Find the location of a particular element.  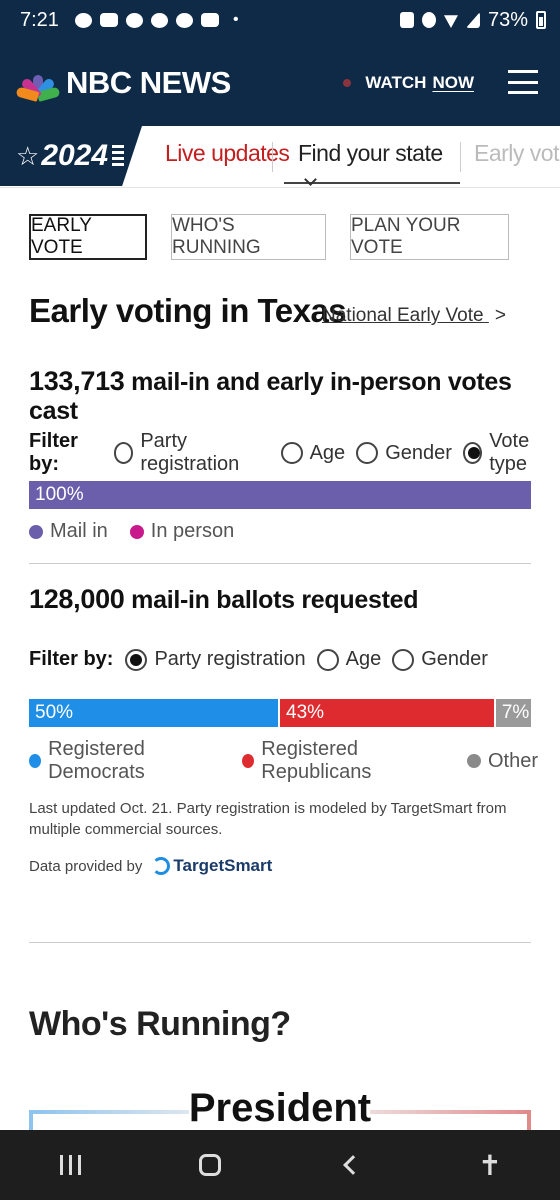

tab-plan-your-vote: PLAN YOUR VOTE is located at coordinates (429, 237).